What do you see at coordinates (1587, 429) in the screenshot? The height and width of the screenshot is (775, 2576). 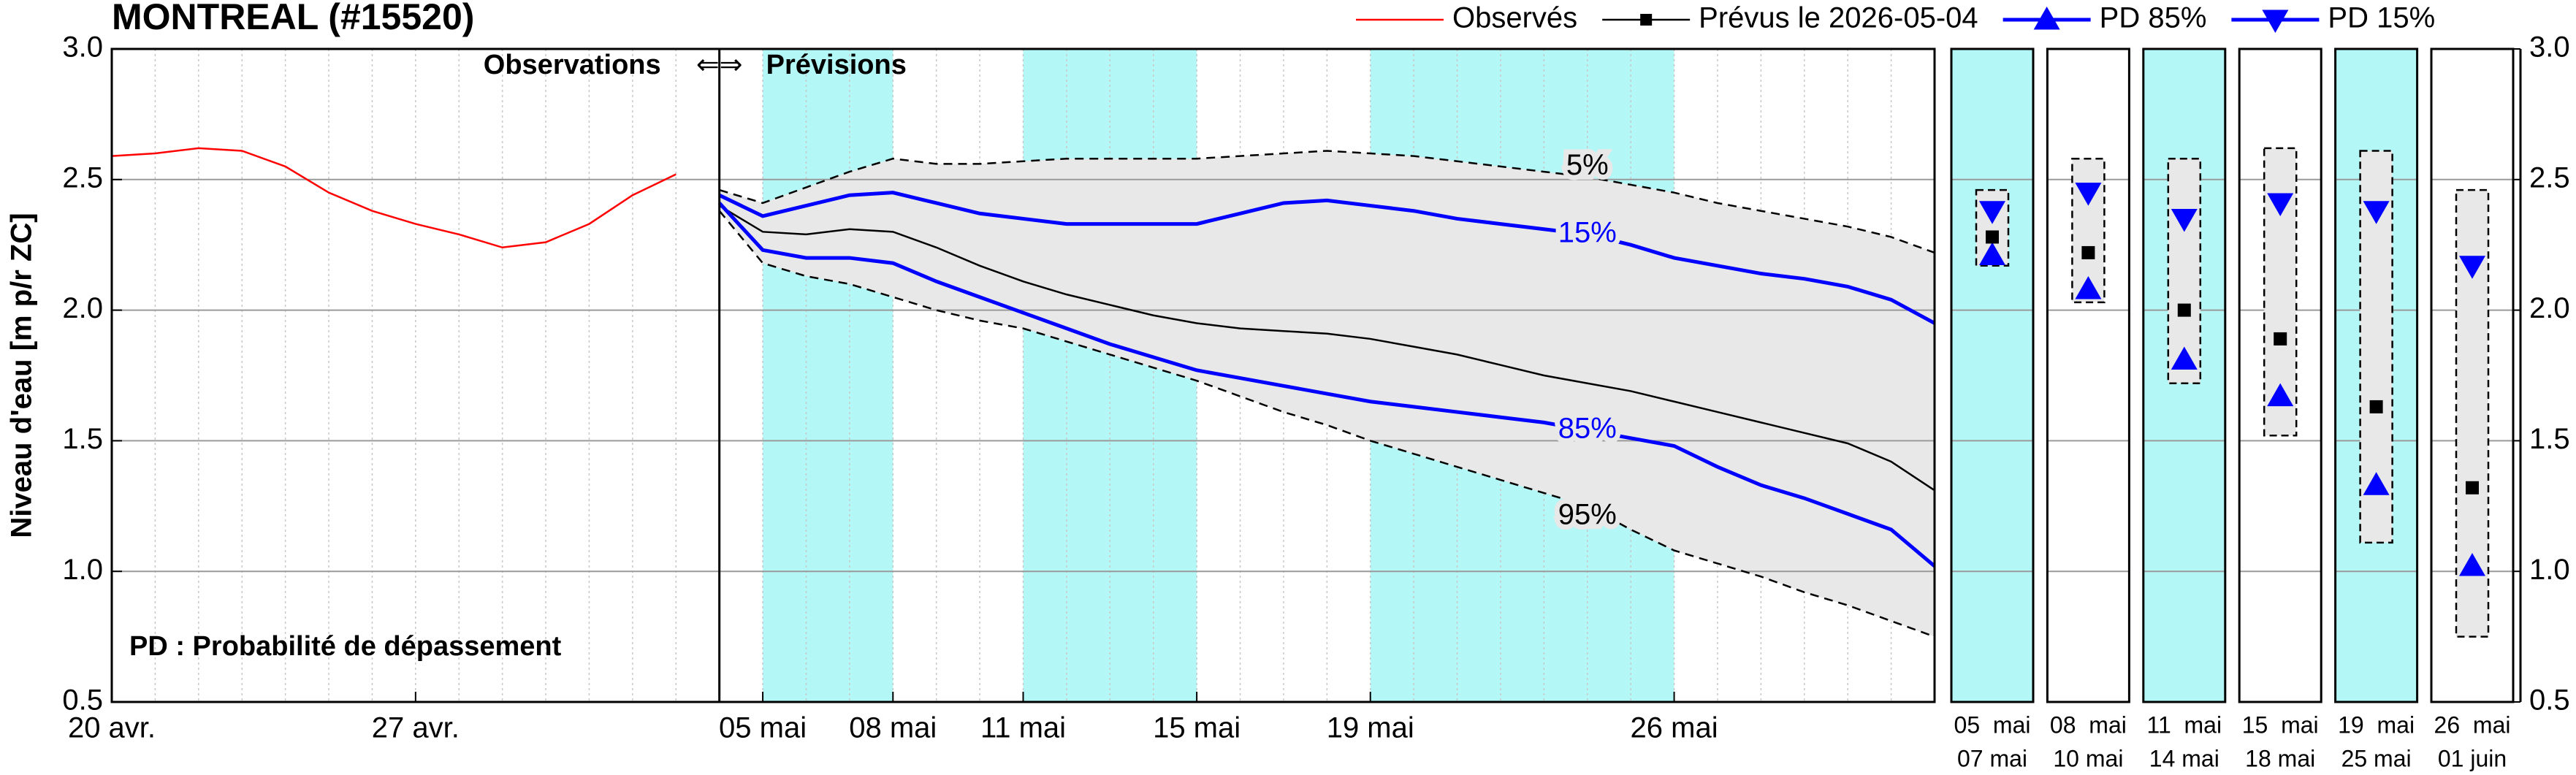 I see `line-label: 85%` at bounding box center [1587, 429].